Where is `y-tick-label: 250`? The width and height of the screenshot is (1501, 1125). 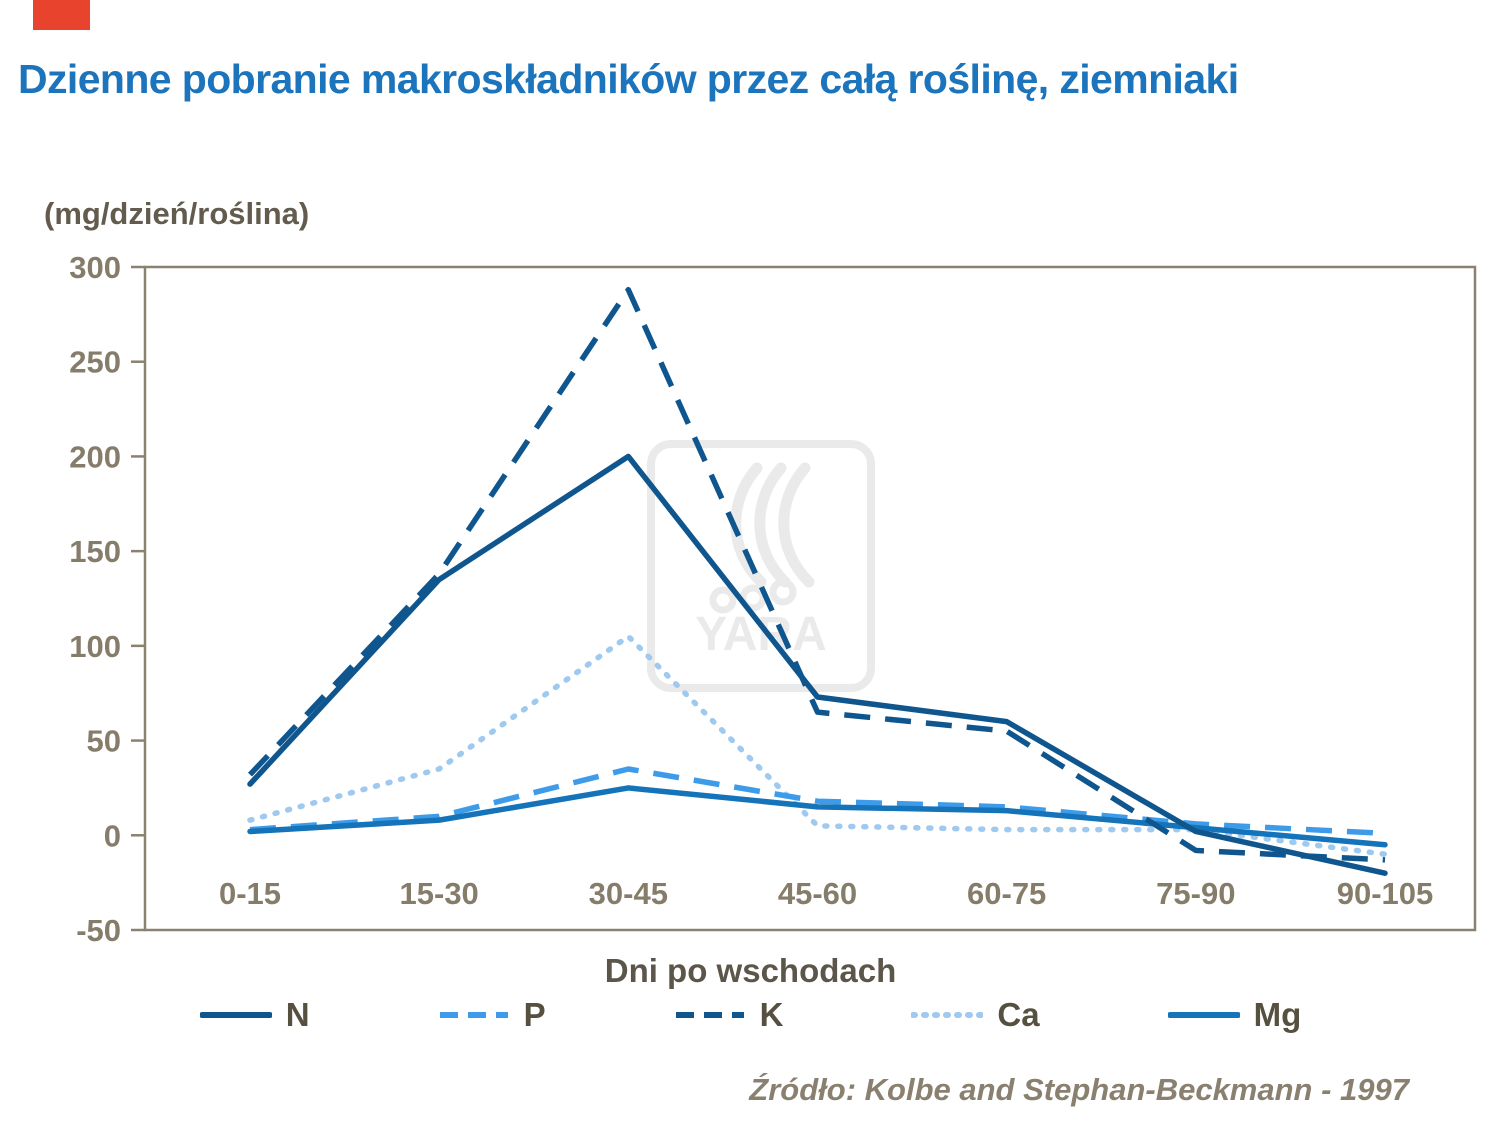
y-tick-label: 250 is located at coordinates (95, 362).